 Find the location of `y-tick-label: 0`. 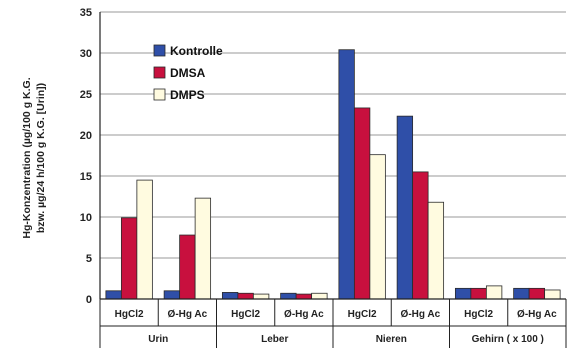

y-tick-label: 0 is located at coordinates (89, 300).